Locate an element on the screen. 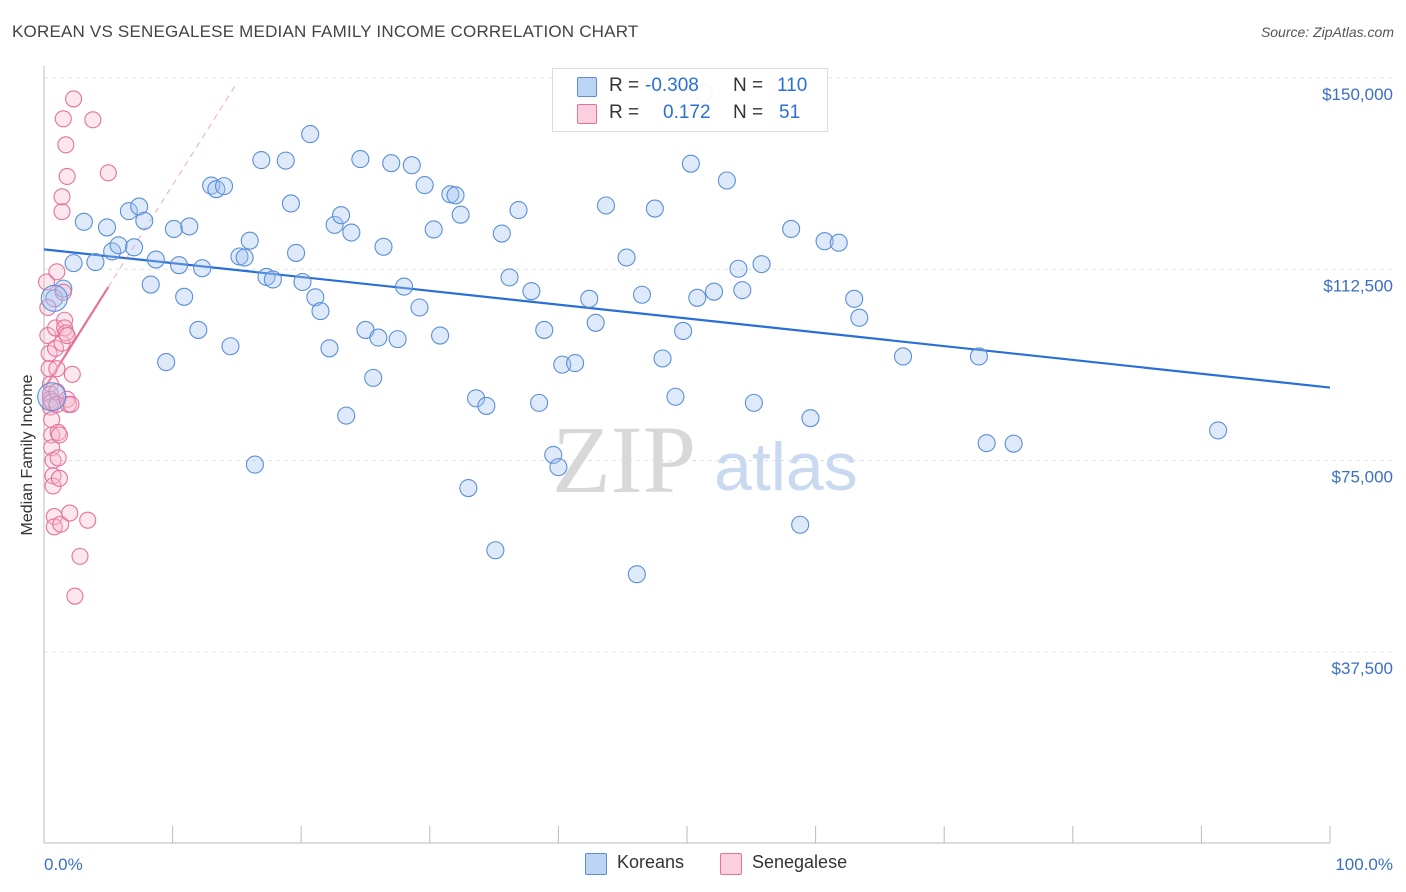  source-label: Source: ZipAtlas.com is located at coordinates (1327, 32).